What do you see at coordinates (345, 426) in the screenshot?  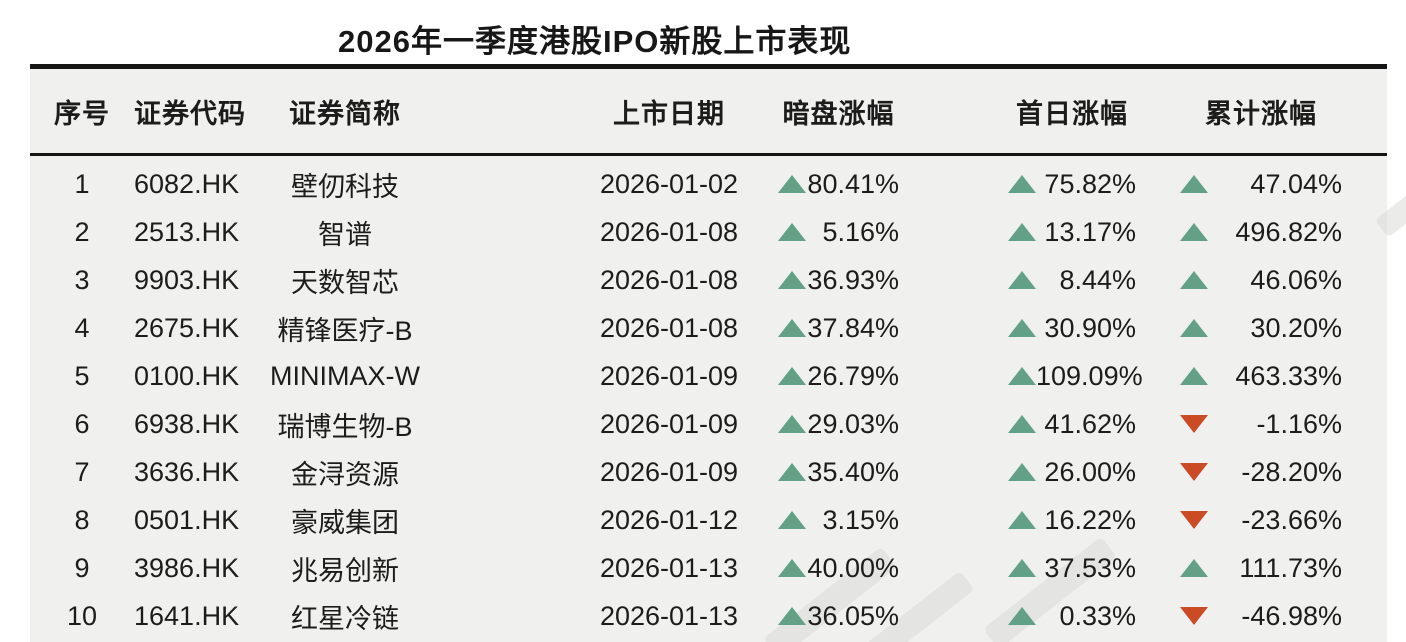 I see `security-name: 瑞博生物-B` at bounding box center [345, 426].